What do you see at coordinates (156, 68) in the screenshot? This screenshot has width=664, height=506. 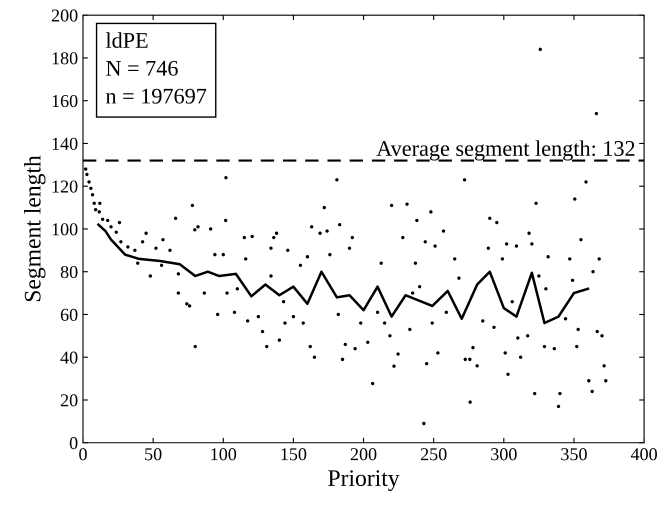 I see `annotation: ldPE N = 746 n = 197697` at bounding box center [156, 68].